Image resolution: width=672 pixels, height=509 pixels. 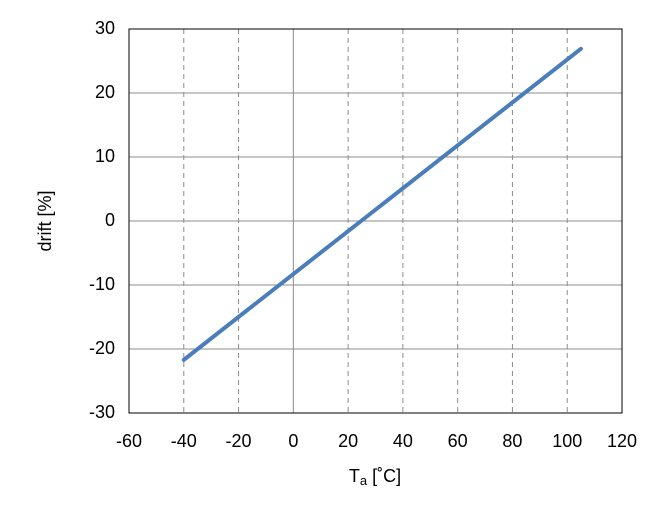 I want to click on x-tick-label: 60, so click(x=458, y=441).